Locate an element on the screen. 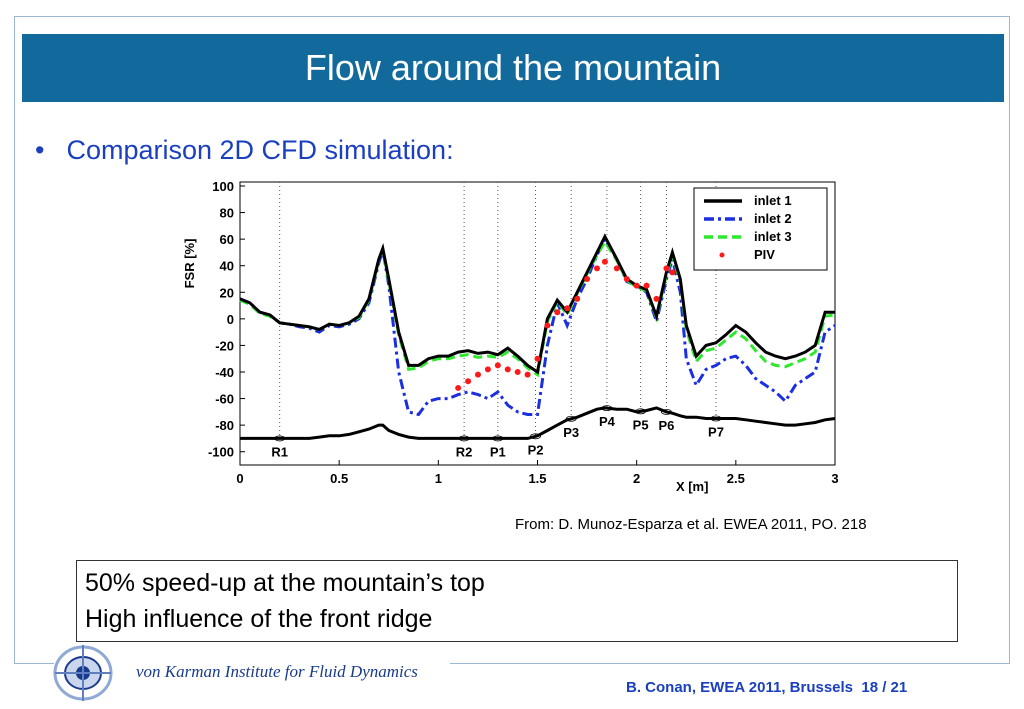  bullet: Comparison 2D CFD simulation: is located at coordinates (244, 150).